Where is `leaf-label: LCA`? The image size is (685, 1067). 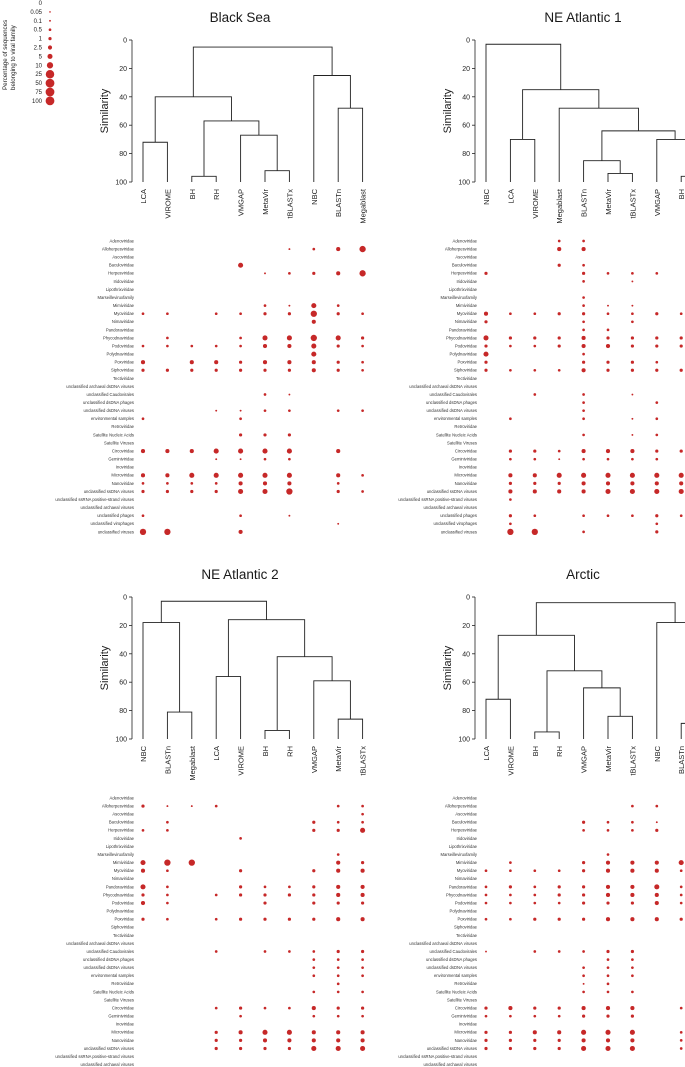
leaf-label: LCA is located at coordinates (216, 753).